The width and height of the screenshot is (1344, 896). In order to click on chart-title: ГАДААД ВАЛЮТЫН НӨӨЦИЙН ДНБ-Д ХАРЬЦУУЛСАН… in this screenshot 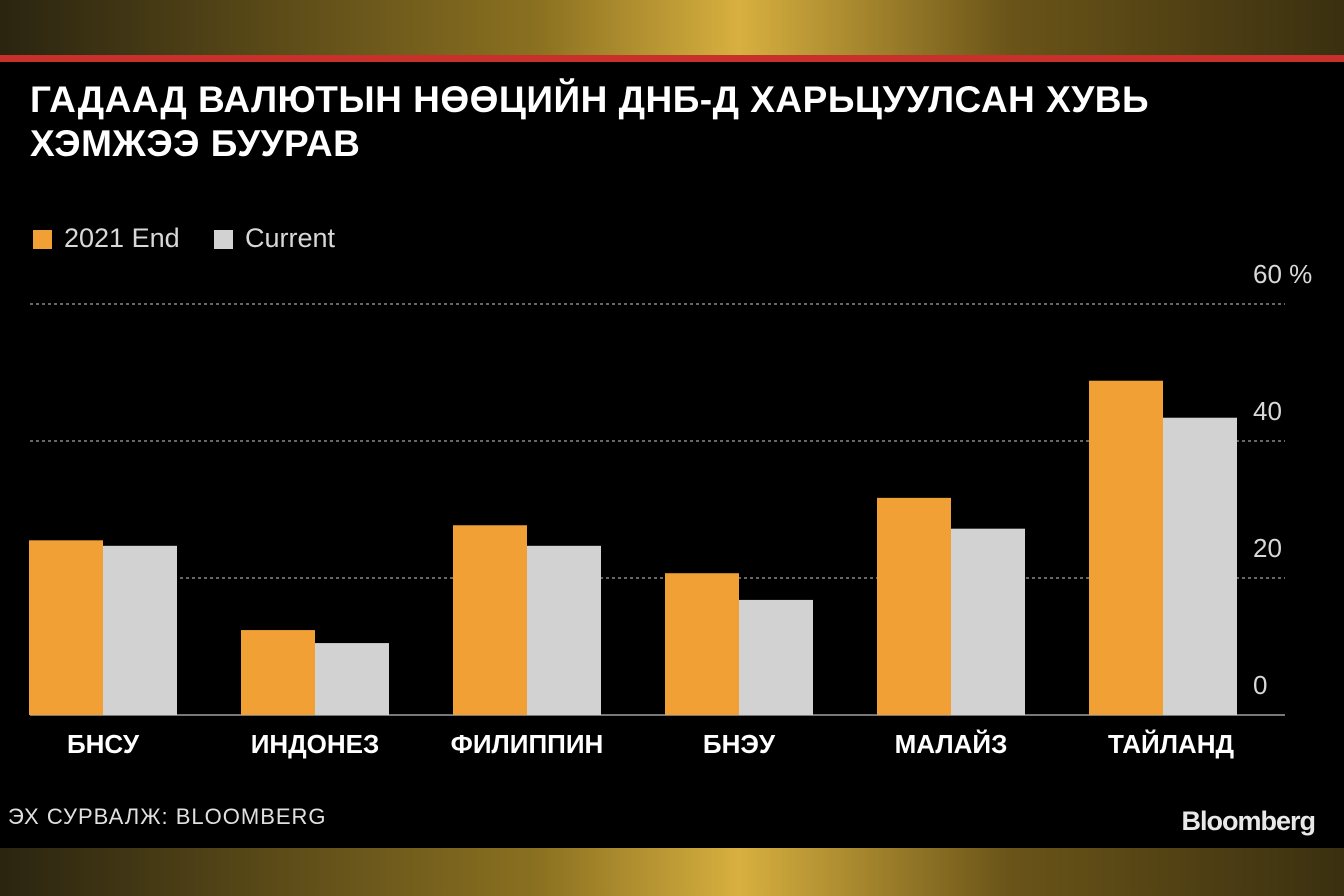, I will do `click(590, 121)`.